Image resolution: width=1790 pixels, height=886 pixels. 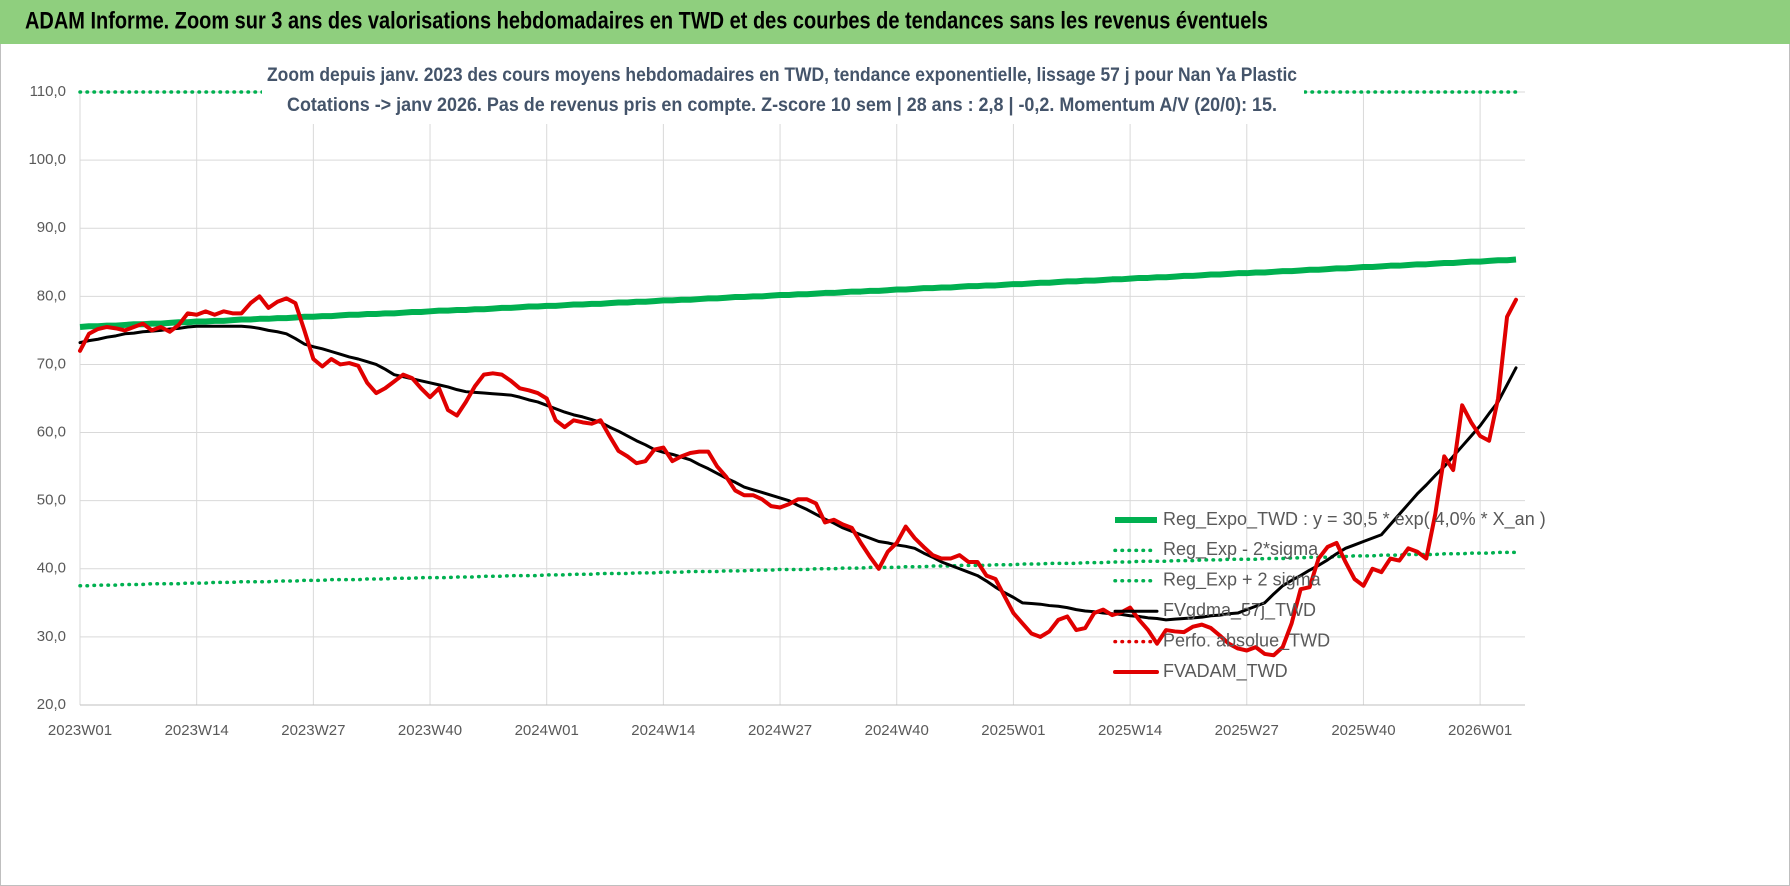 What do you see at coordinates (1241, 549) in the screenshot?
I see `legend-label: Reg_Exp - 2*sigma` at bounding box center [1241, 549].